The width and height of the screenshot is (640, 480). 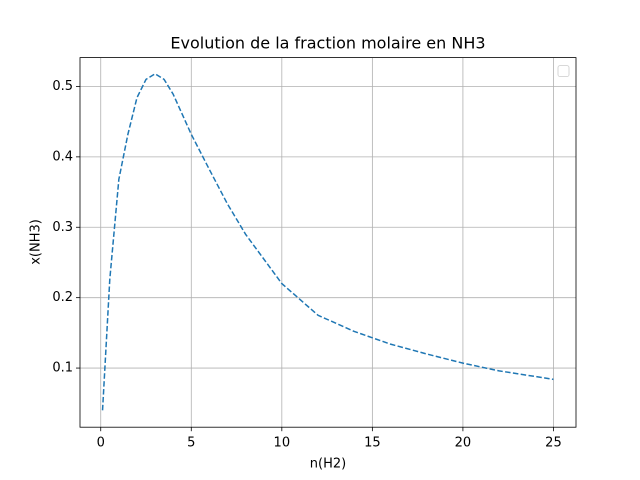 I want to click on y-tick-label: 0.1, so click(x=62, y=368).